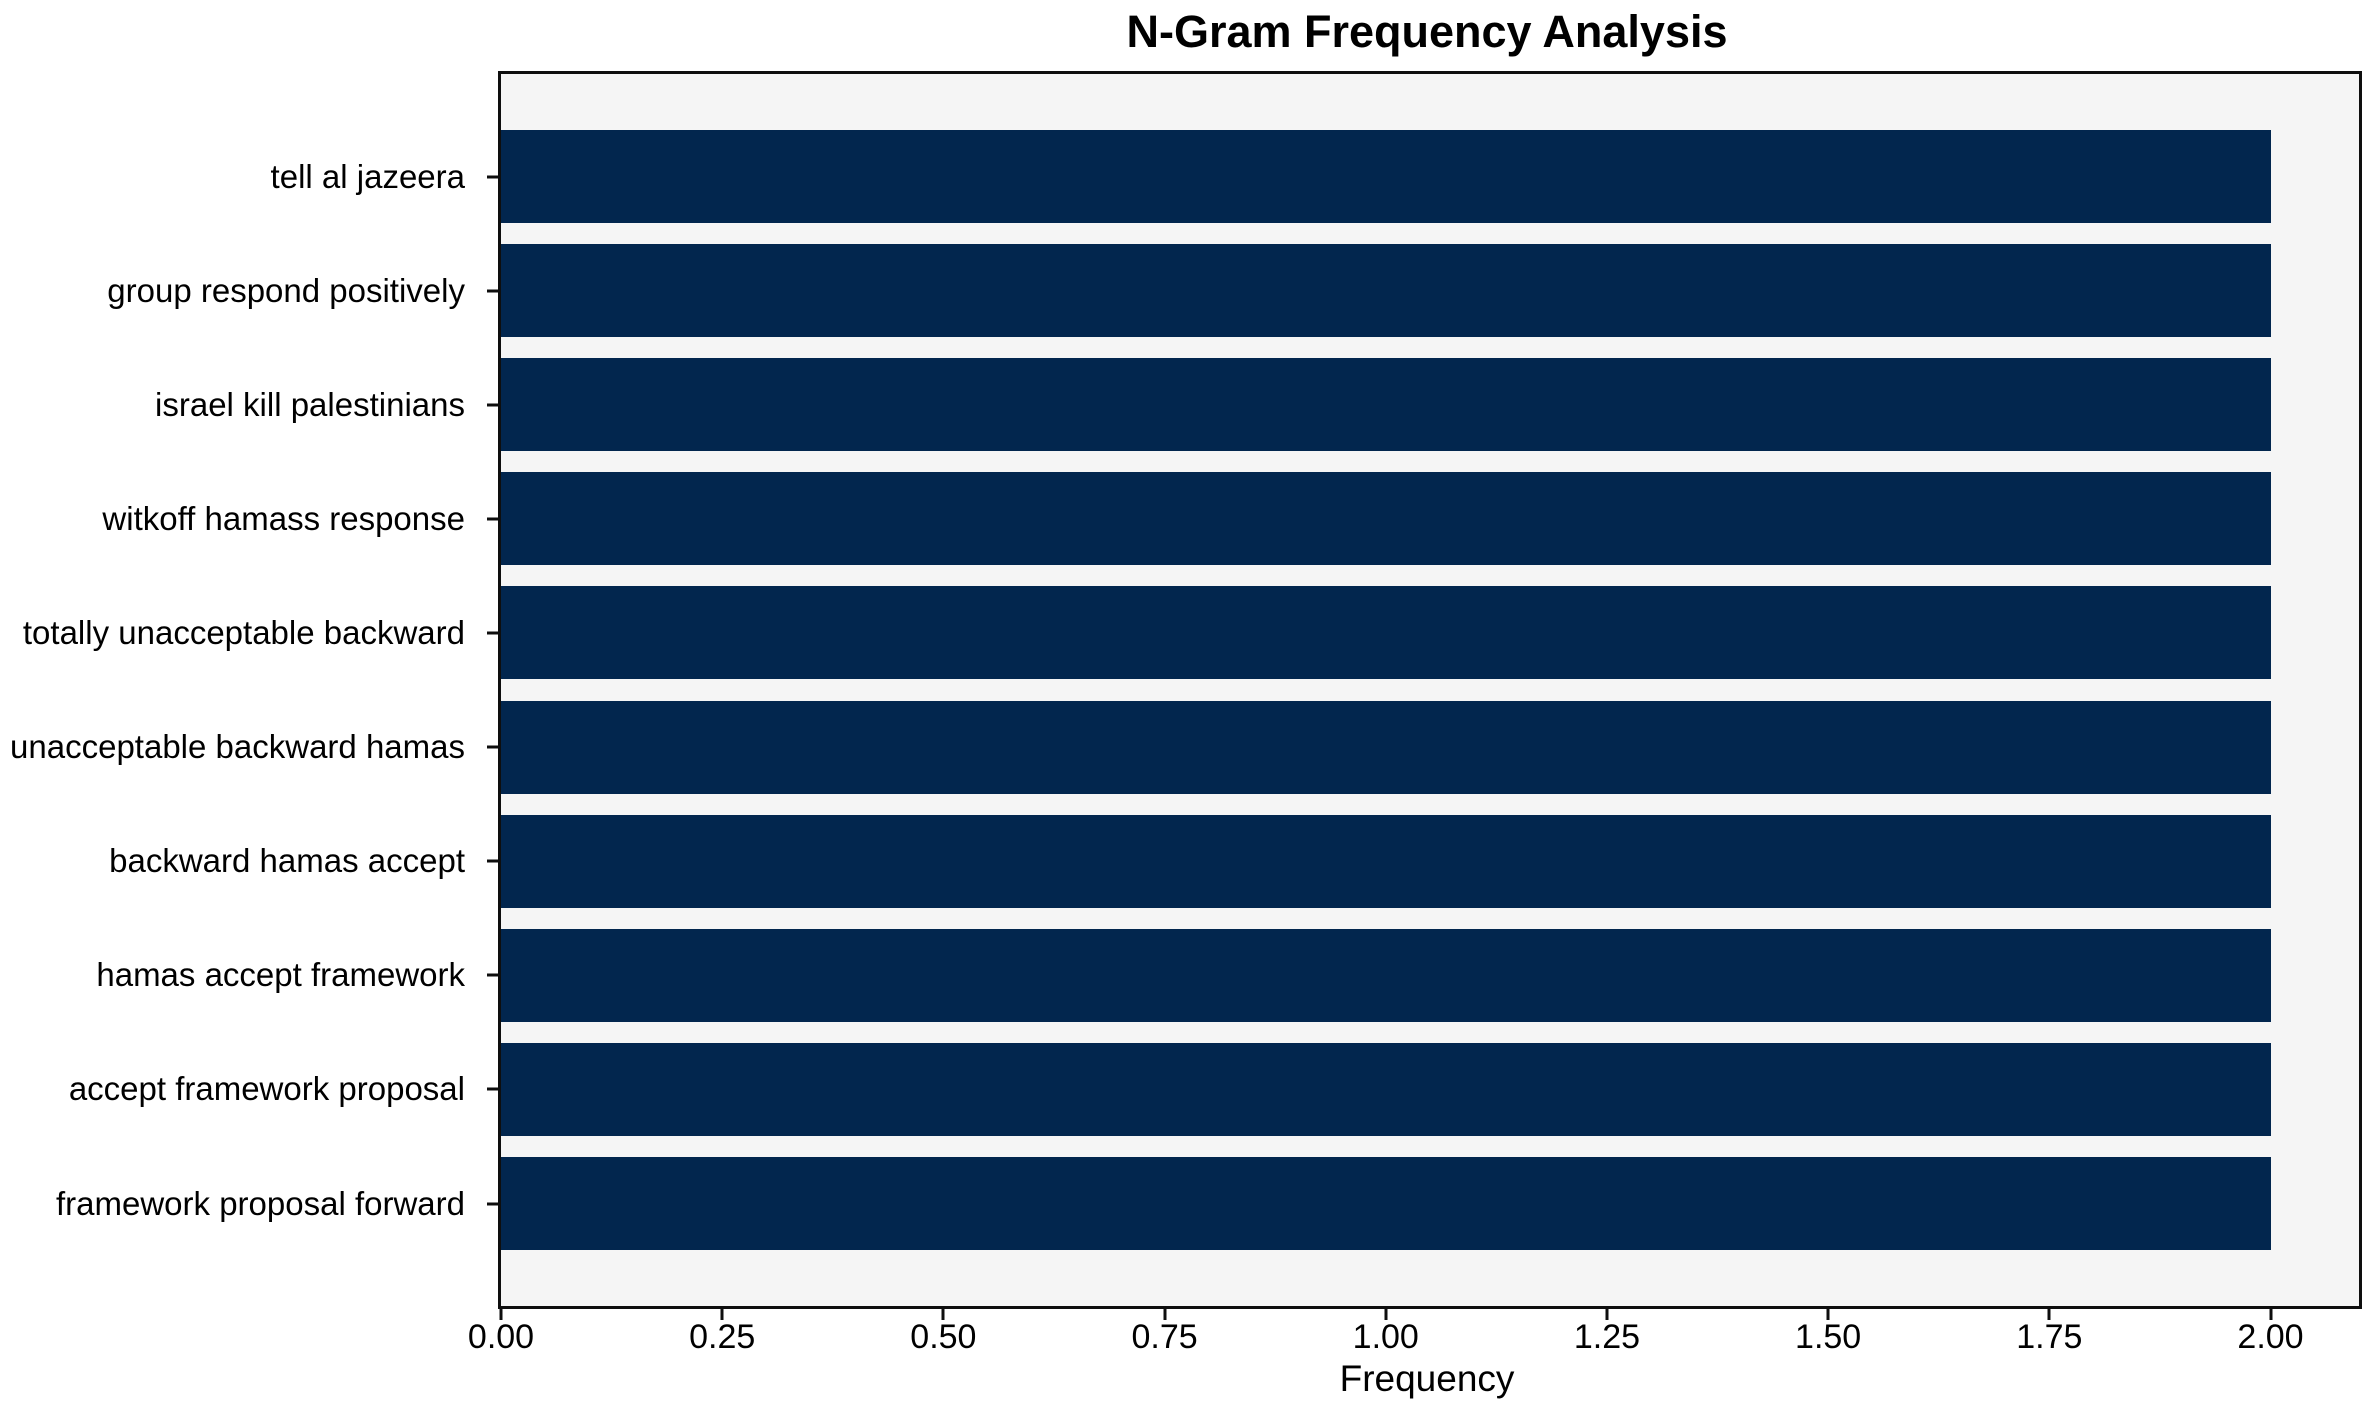 This screenshot has width=2379, height=1414. I want to click on y-tick-label: backward hamas accept, so click(287, 861).